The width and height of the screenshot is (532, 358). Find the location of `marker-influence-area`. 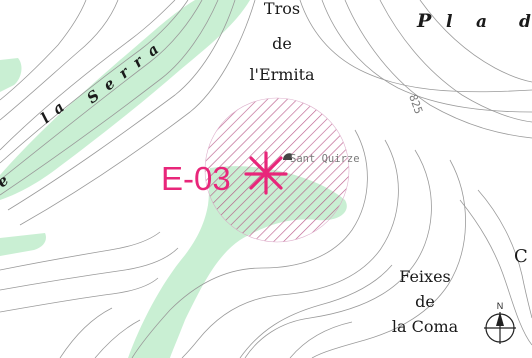

marker-influence-area is located at coordinates (277, 170).